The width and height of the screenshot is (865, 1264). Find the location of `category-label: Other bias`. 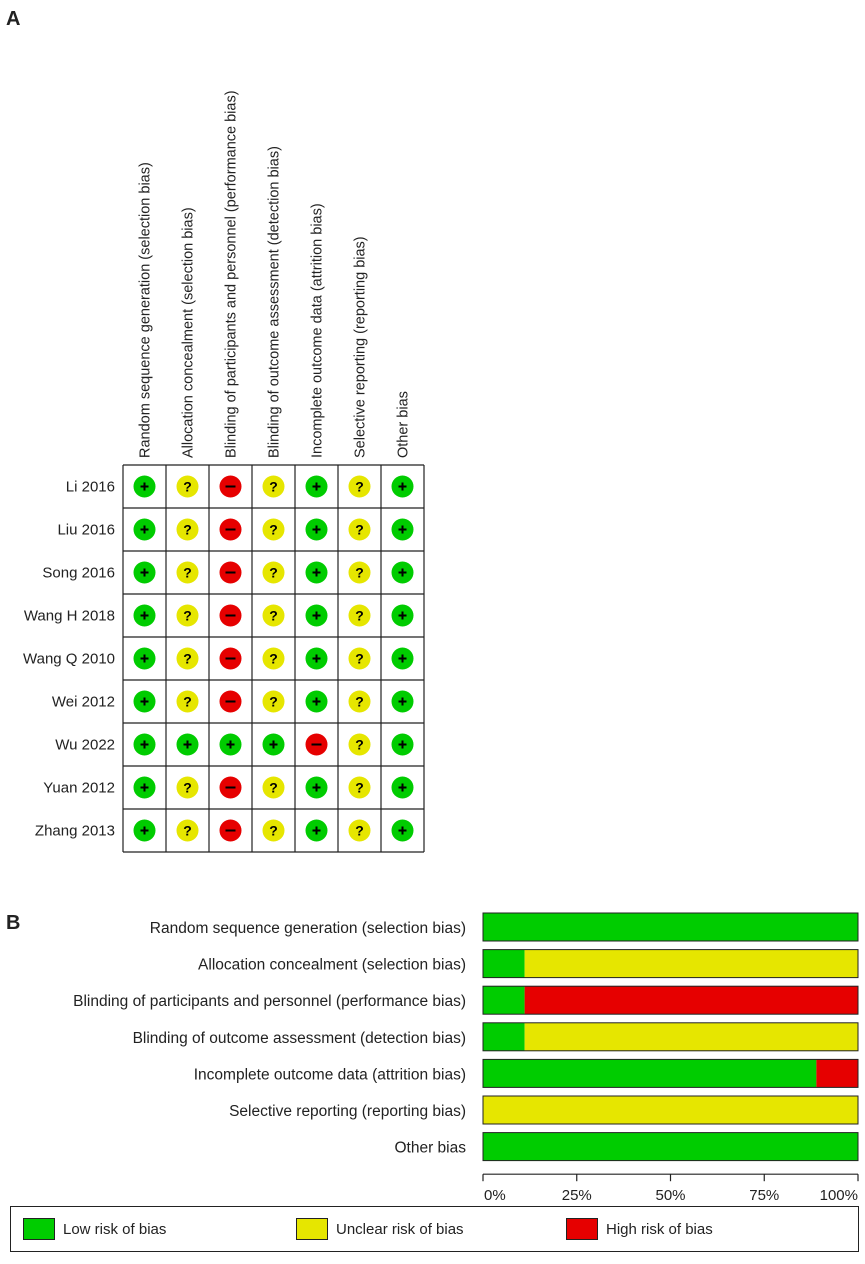

category-label: Other bias is located at coordinates (430, 1148).